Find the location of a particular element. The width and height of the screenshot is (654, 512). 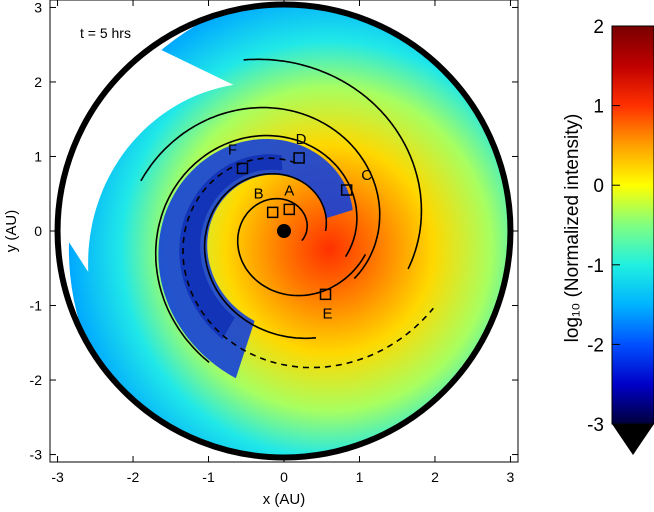

marker-c-label: C is located at coordinates (366, 175).